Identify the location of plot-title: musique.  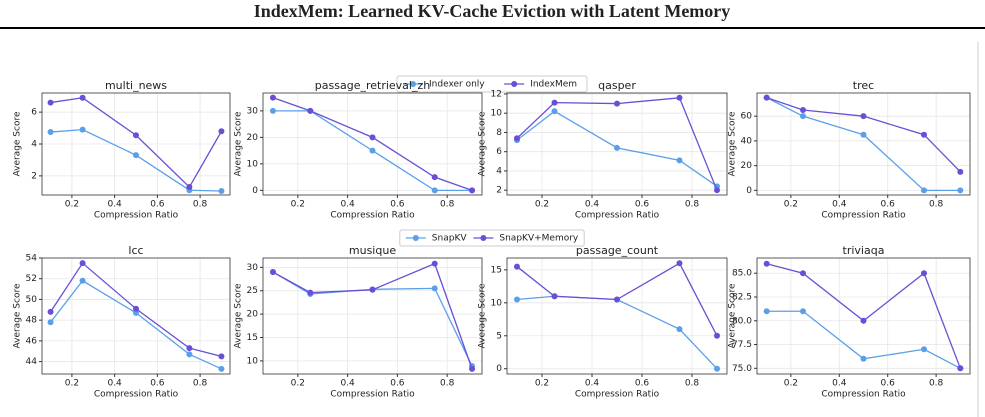
(372, 250).